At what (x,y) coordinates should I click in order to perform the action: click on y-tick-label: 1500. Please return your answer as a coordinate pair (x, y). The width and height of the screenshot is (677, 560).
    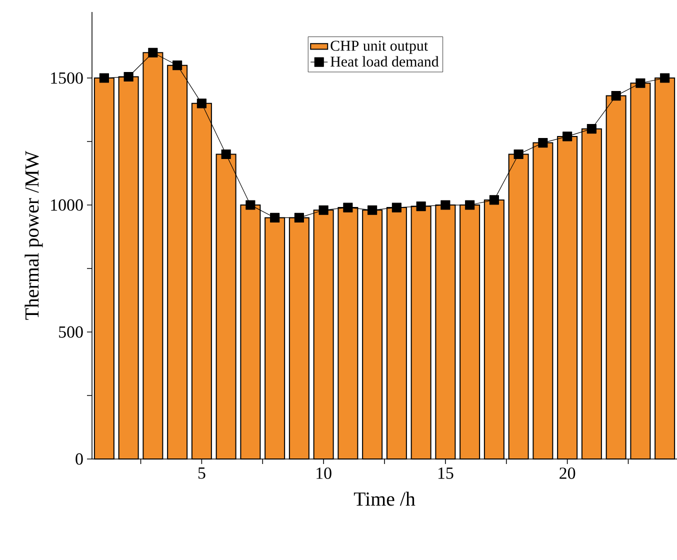
    Looking at the image, I should click on (67, 78).